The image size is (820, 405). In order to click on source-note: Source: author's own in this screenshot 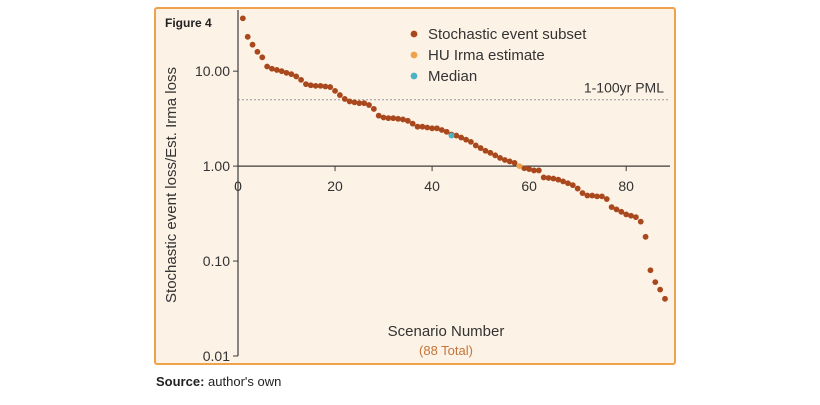, I will do `click(218, 381)`.